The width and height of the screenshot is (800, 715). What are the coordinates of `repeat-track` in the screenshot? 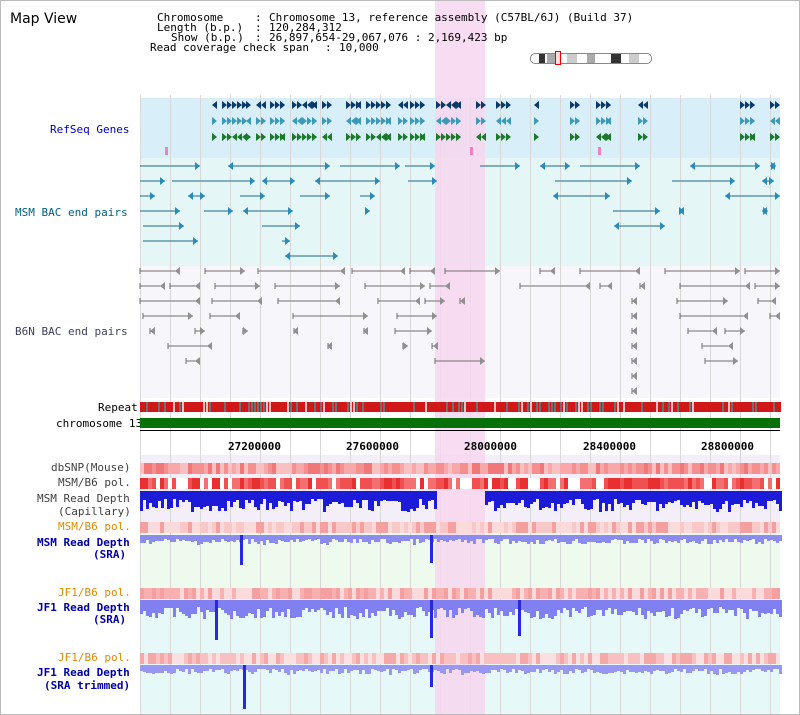 It's located at (460, 407).